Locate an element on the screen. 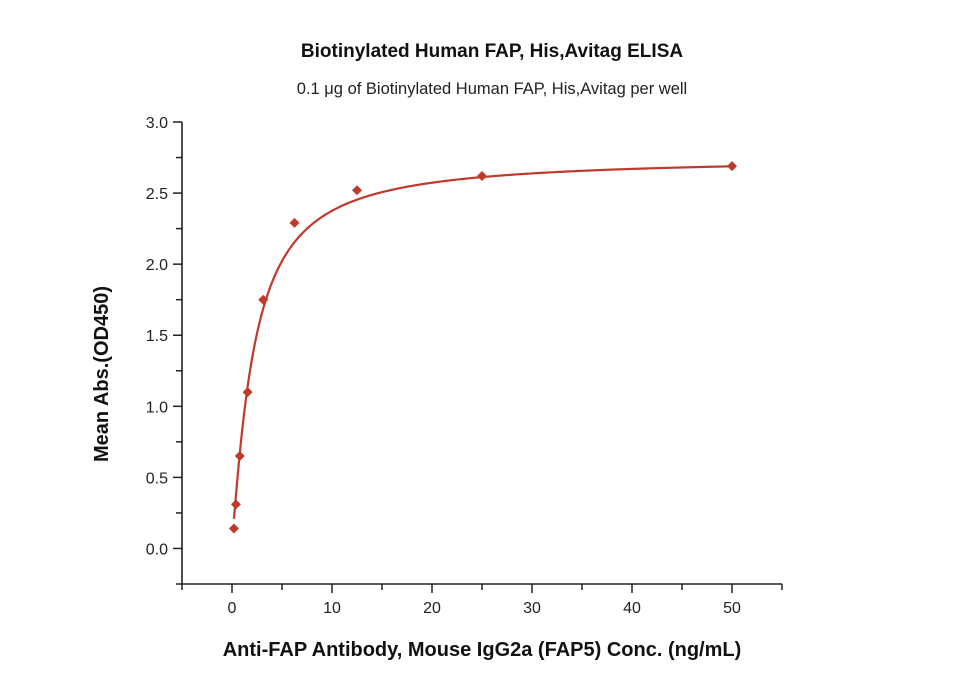  y-axis-label: Mean Abs.(OD450) is located at coordinates (102, 374).